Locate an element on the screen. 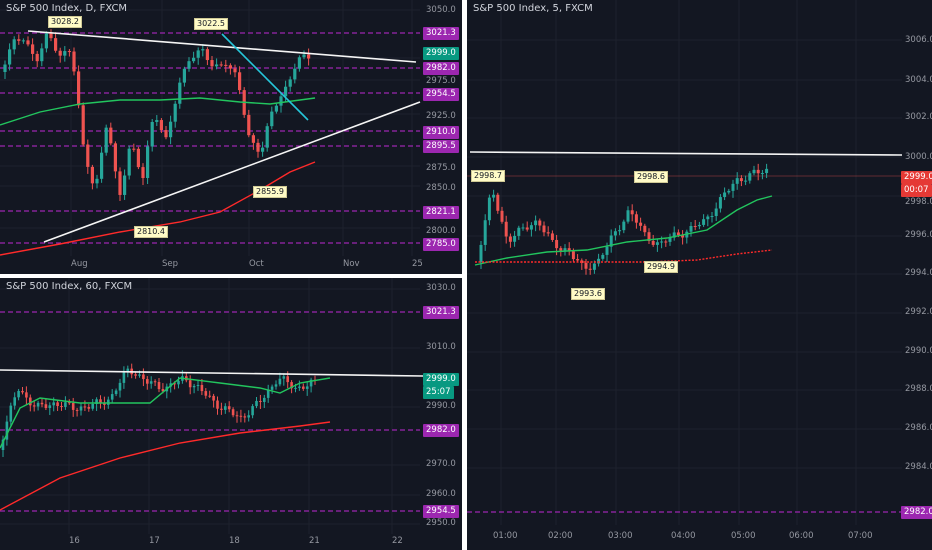 The image size is (932, 550). x-tick-label: Aug is located at coordinates (79, 264).